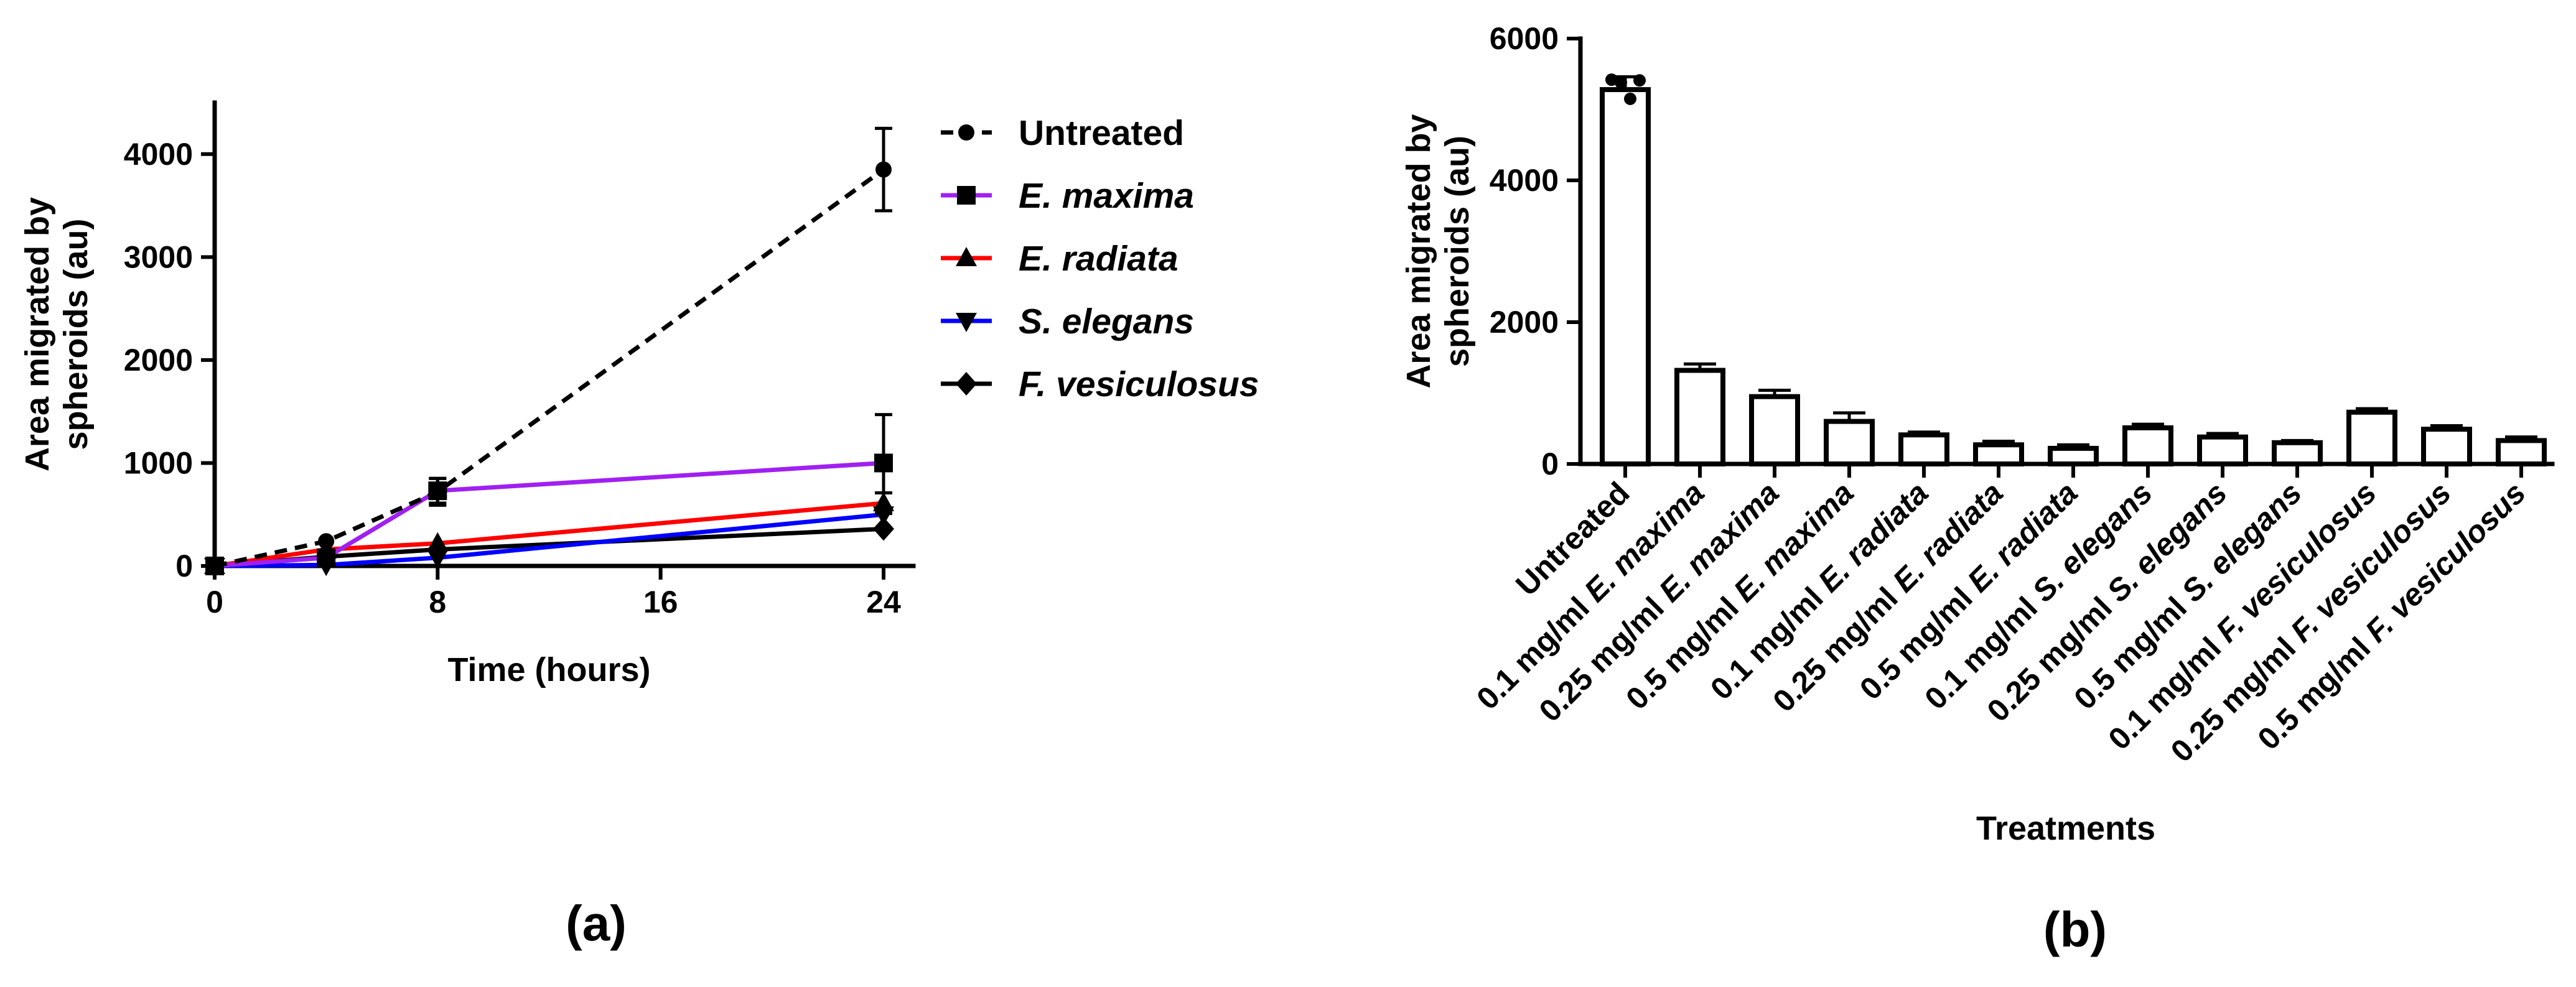 The height and width of the screenshot is (987, 2576). I want to click on series-line-e-radiata, so click(549, 535).